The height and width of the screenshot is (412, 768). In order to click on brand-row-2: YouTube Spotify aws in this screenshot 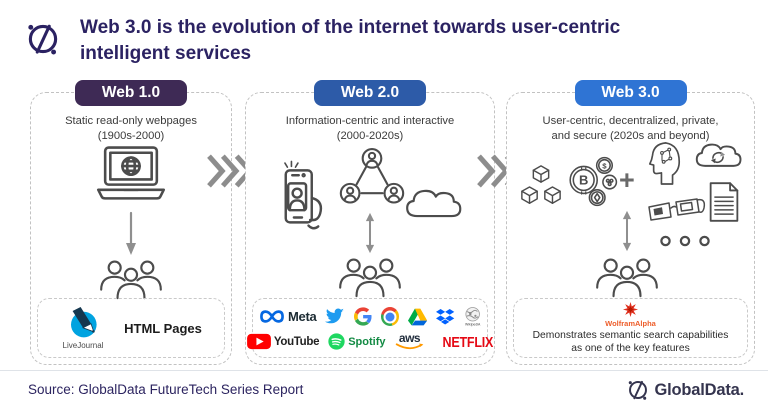, I will do `click(369, 340)`.